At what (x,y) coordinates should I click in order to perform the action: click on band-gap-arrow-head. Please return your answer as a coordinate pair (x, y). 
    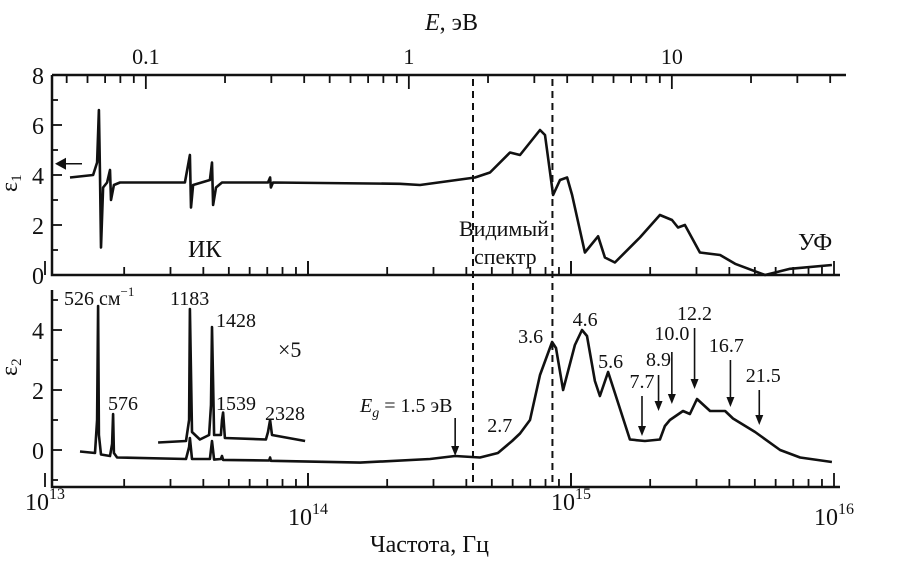
    Looking at the image, I should click on (455, 451).